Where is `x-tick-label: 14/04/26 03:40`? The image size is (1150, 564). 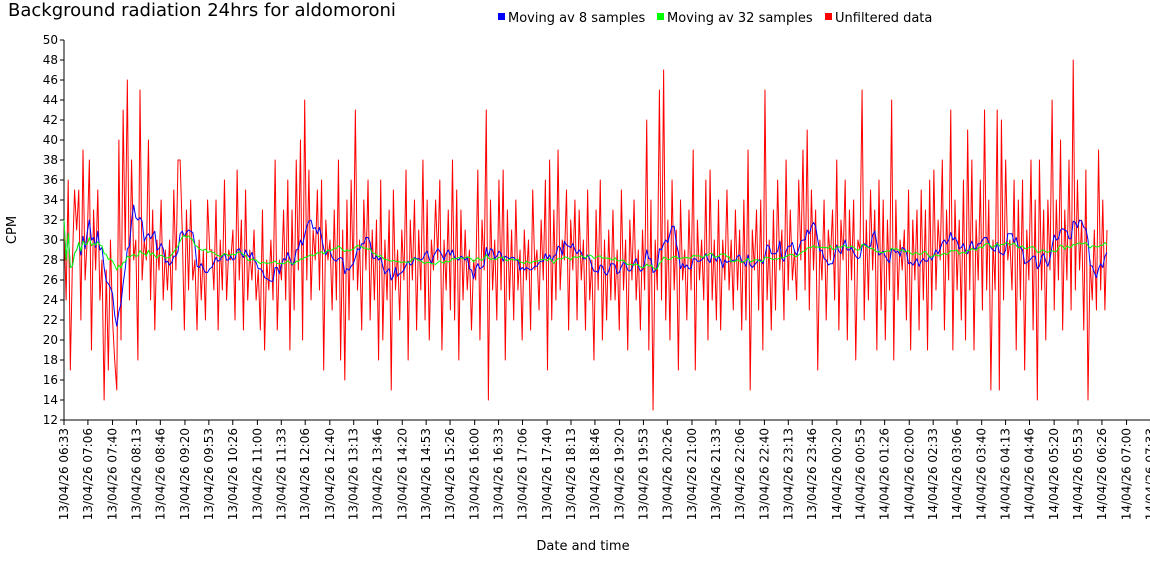
x-tick-label: 14/04/26 03:40 is located at coordinates (982, 474).